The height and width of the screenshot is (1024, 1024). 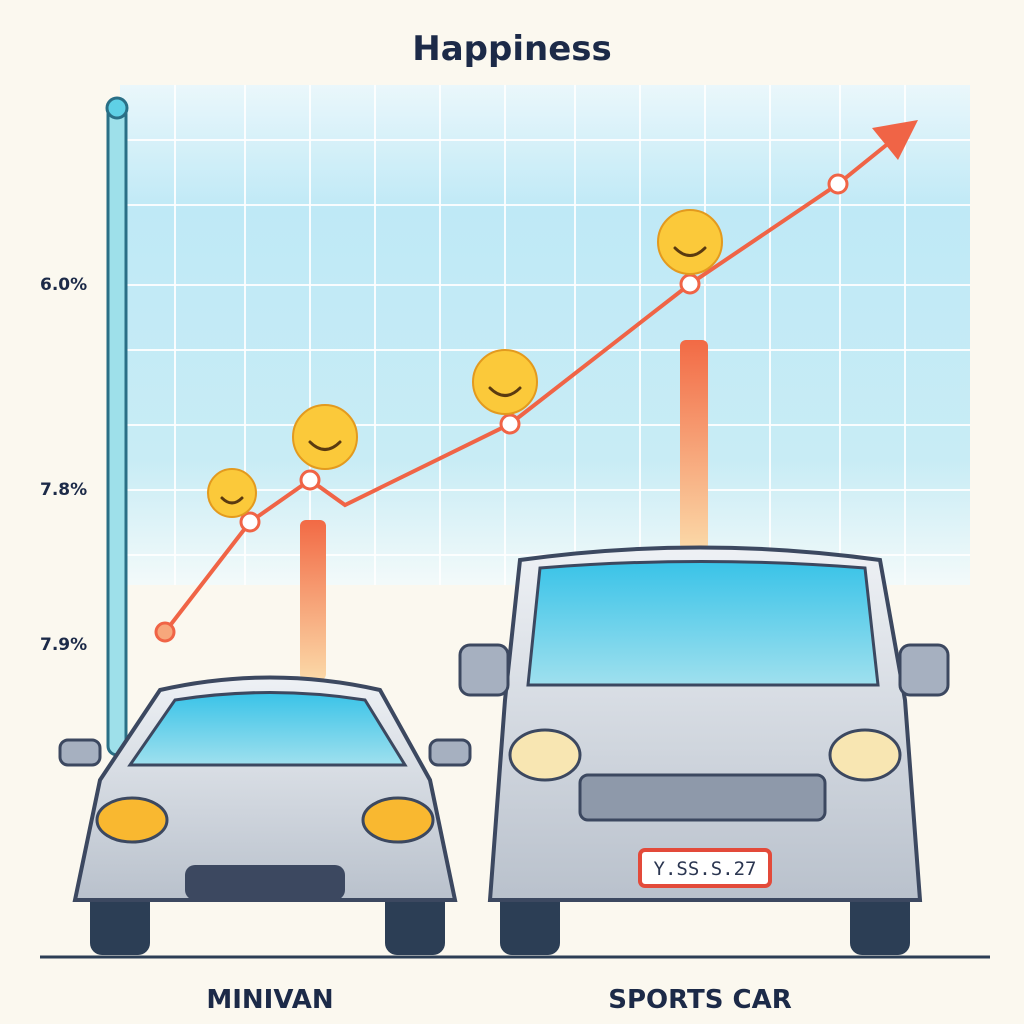 What do you see at coordinates (895, 140) in the screenshot?
I see `arrow-head` at bounding box center [895, 140].